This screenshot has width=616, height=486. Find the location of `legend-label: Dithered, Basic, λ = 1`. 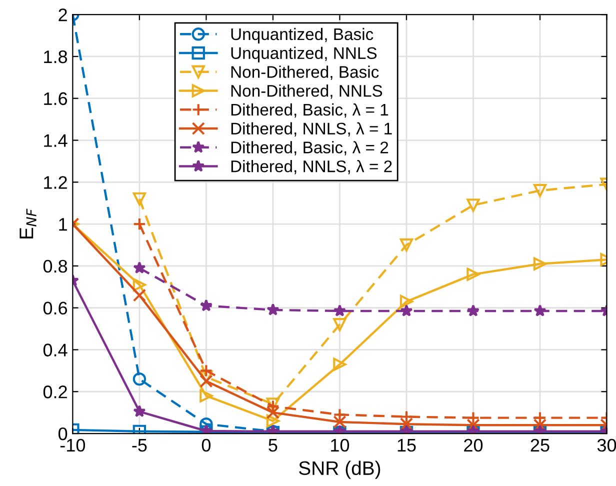

legend-label: Dithered, Basic, λ = 1 is located at coordinates (309, 110).